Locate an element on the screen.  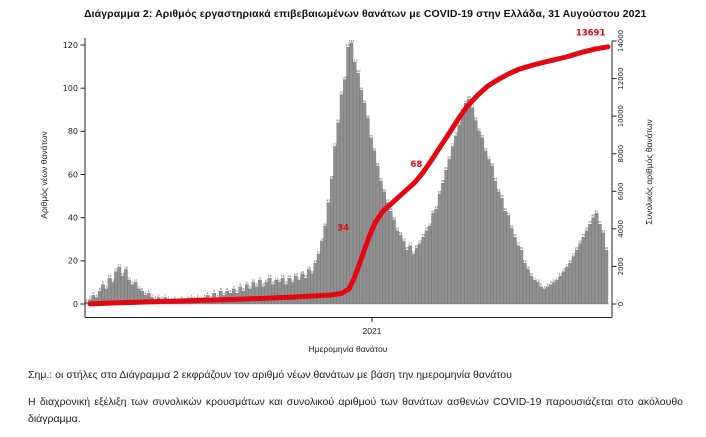
right-axis-title: Συνολικός αριθμός θανάτων is located at coordinates (649, 172).